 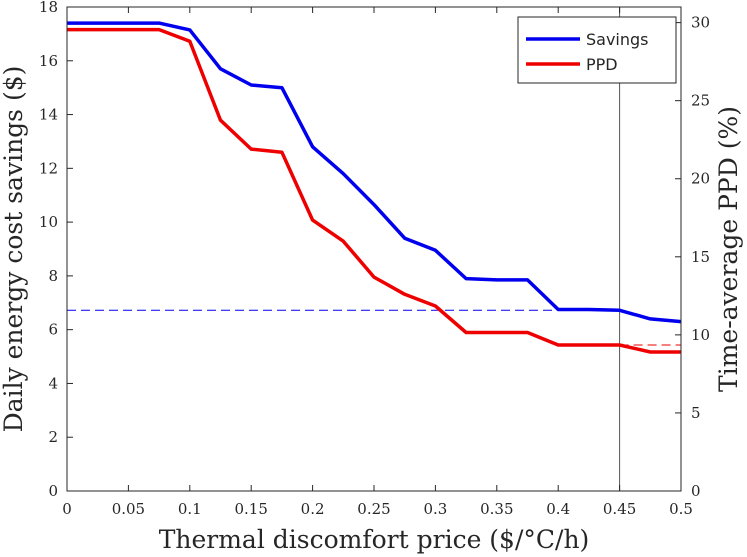 What do you see at coordinates (700, 335) in the screenshot?
I see `y-right-tick-label: 10` at bounding box center [700, 335].